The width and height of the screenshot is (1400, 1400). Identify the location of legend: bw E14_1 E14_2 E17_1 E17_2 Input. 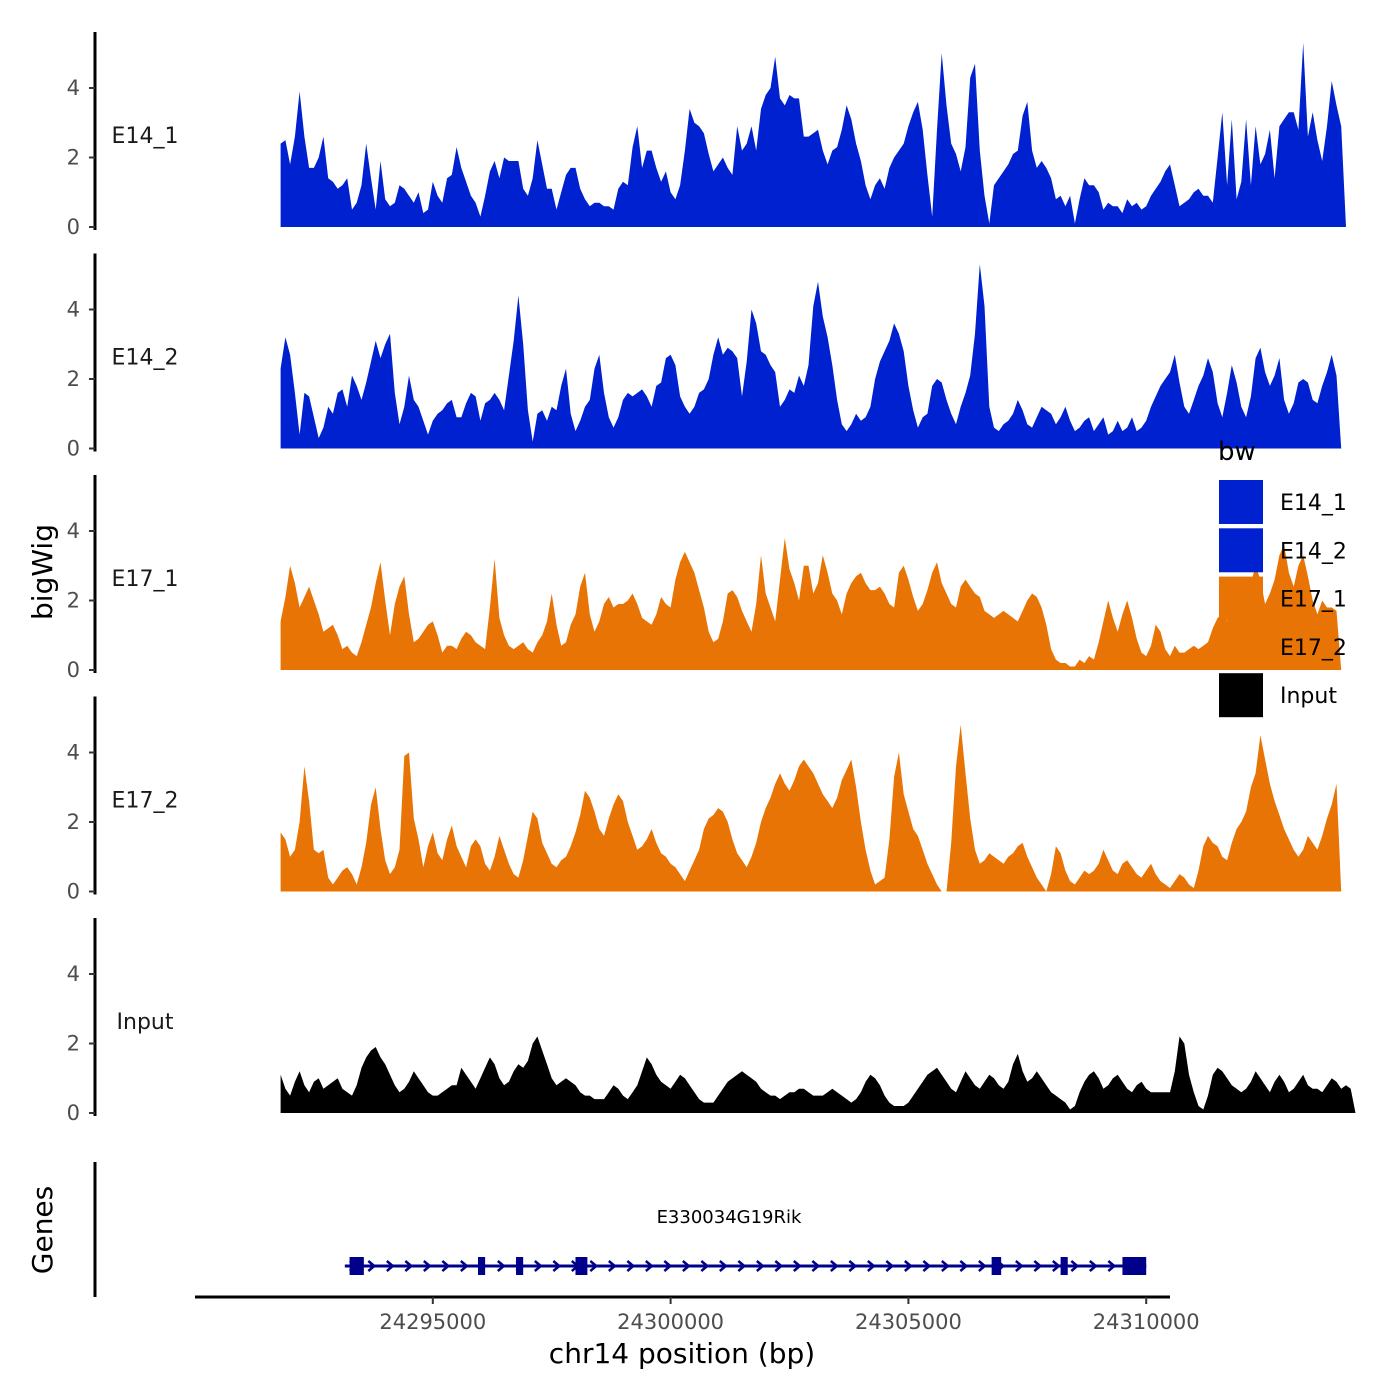
(1282, 577).